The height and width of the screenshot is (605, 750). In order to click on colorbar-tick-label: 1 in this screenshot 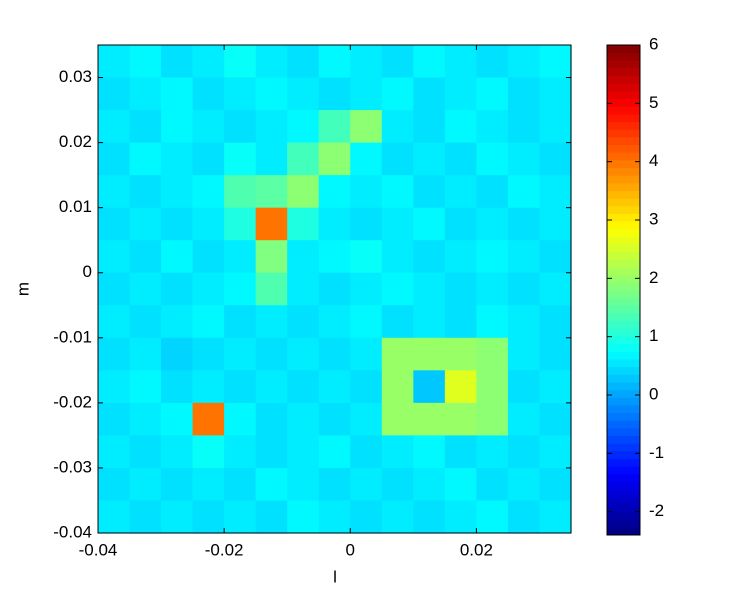, I will do `click(653, 335)`.